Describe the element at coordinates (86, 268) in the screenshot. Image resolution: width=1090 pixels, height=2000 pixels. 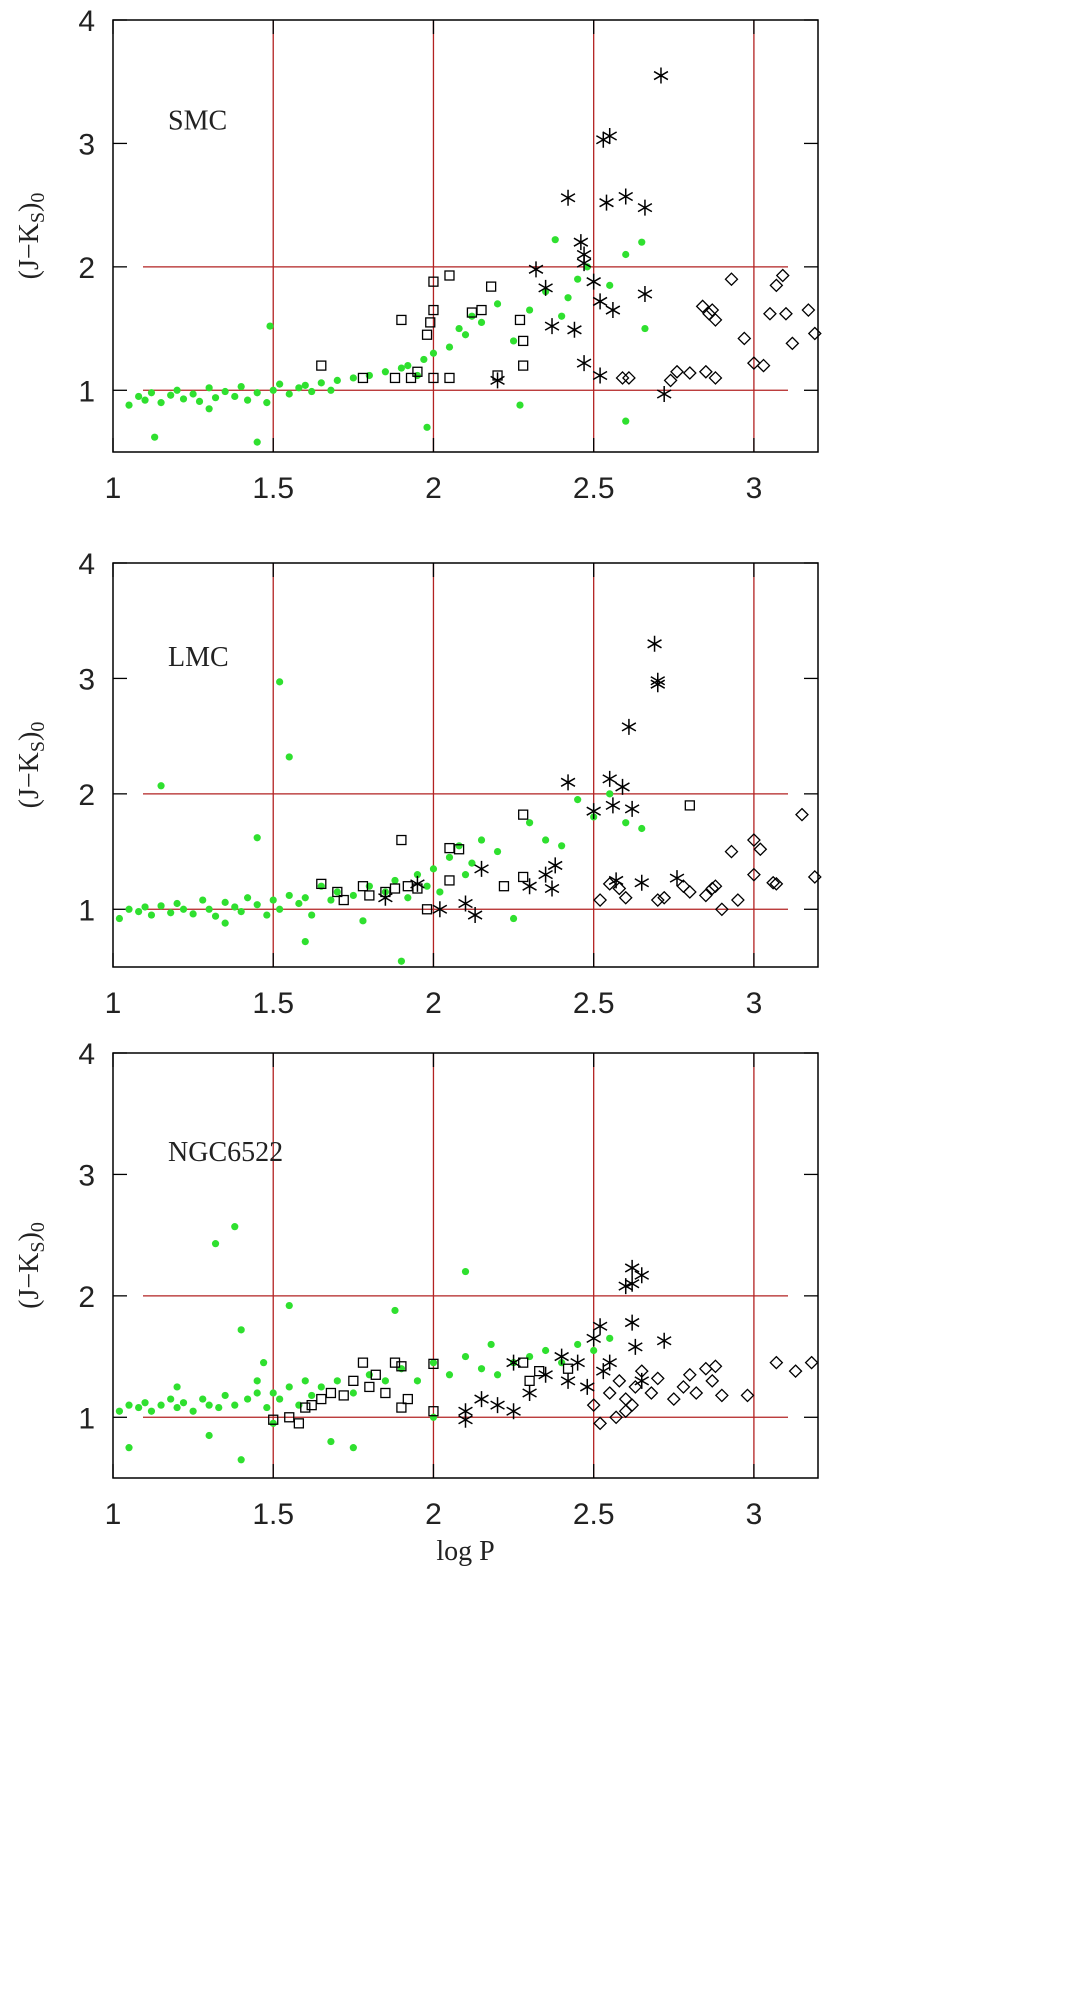
I see `y-tick-label: 2` at that location.